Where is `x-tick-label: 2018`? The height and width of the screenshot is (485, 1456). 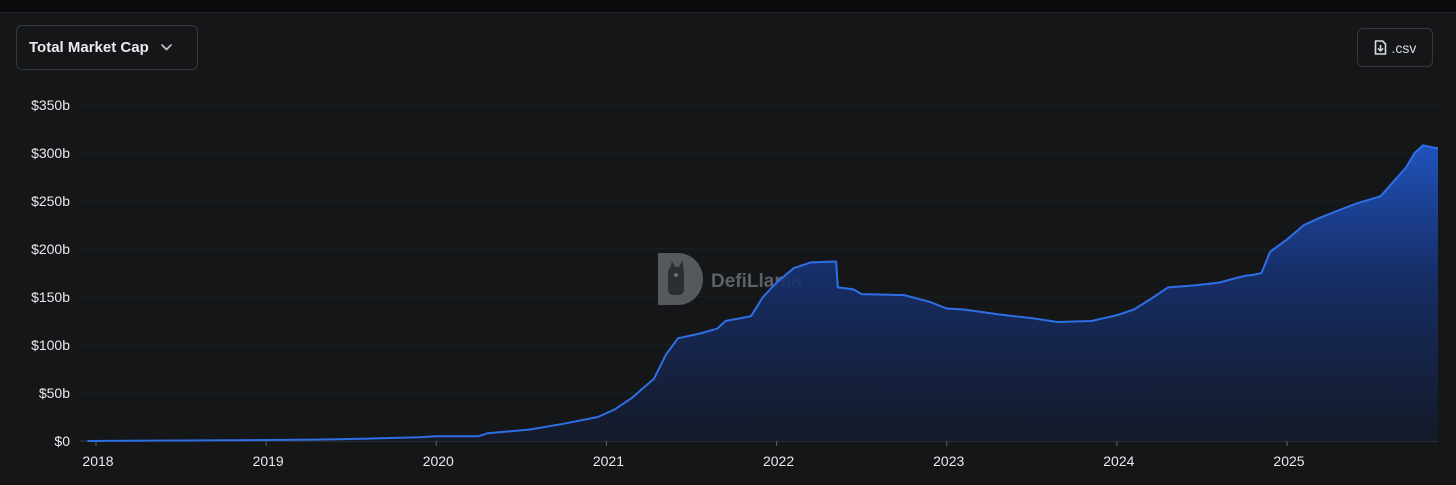 x-tick-label: 2018 is located at coordinates (97, 461).